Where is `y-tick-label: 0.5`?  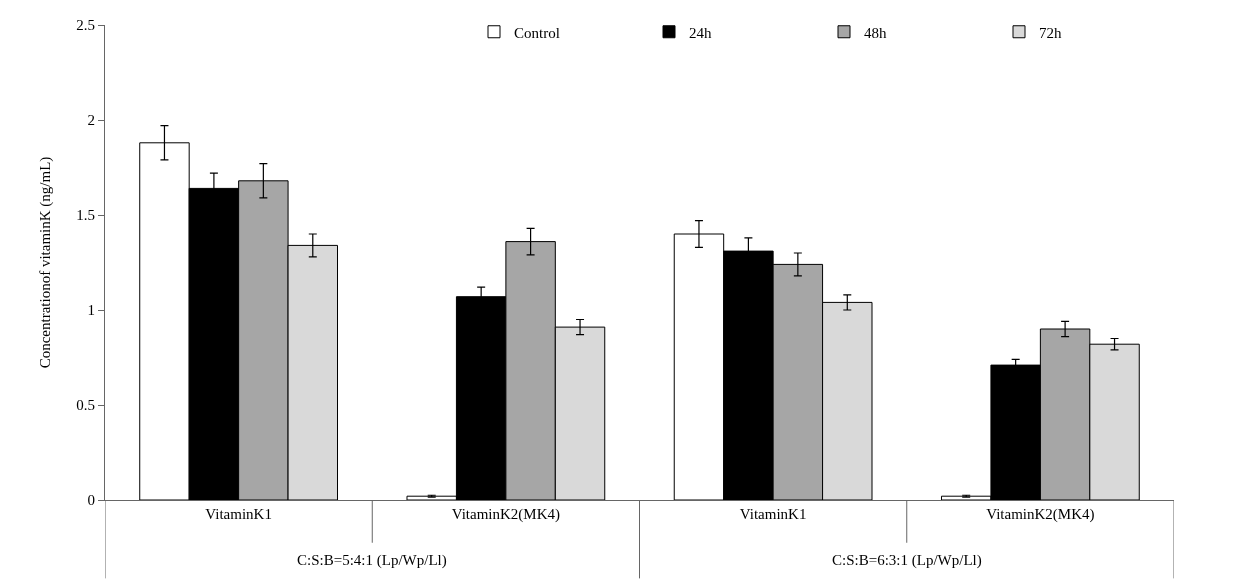
y-tick-label: 0.5 is located at coordinates (85, 405).